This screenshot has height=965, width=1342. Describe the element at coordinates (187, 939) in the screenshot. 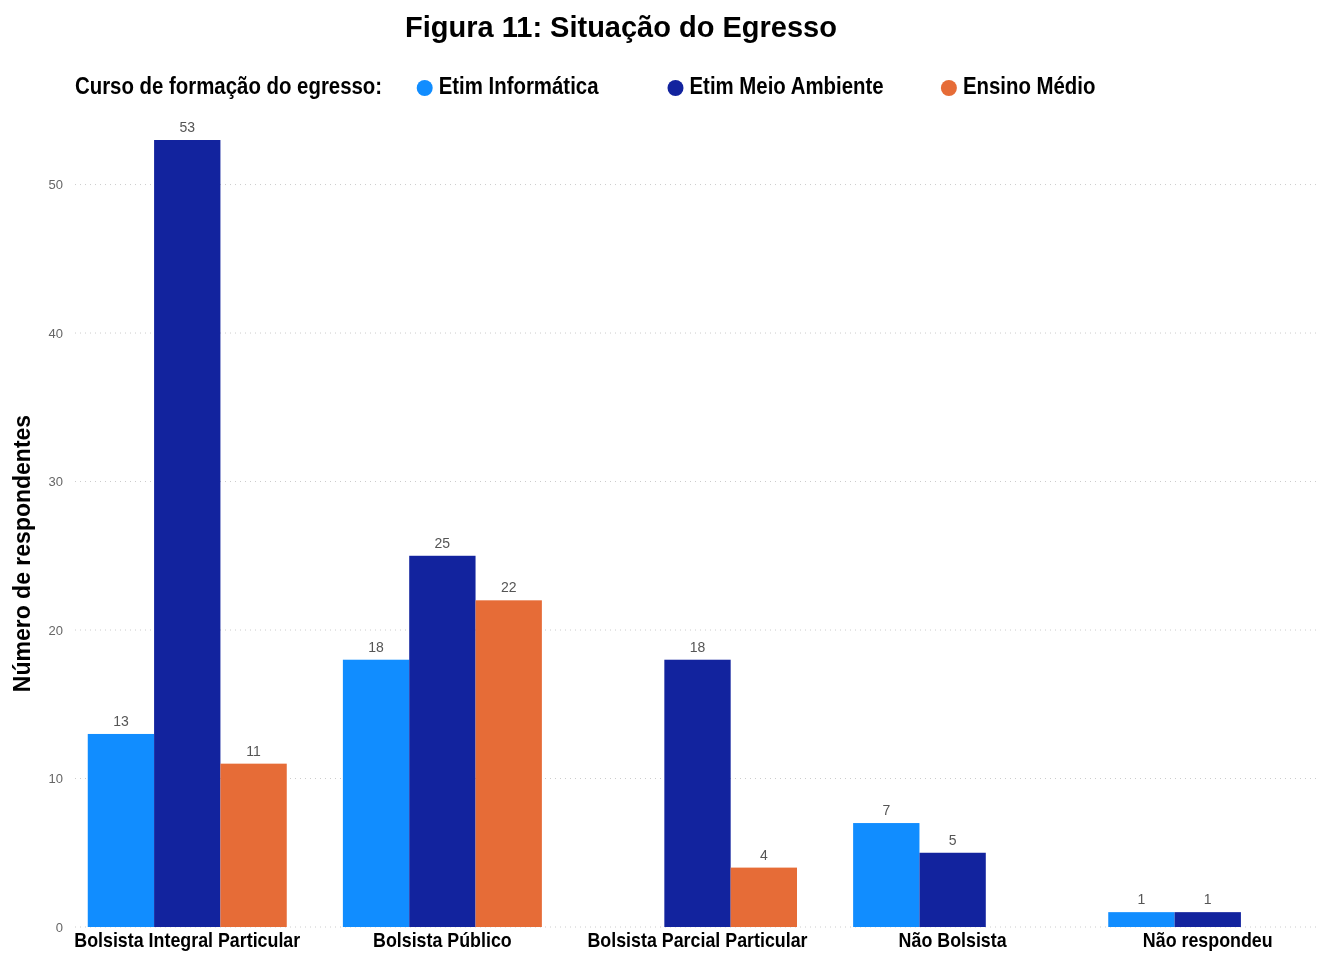

I see `x-tick-label: Bolsista Integral Particular` at that location.